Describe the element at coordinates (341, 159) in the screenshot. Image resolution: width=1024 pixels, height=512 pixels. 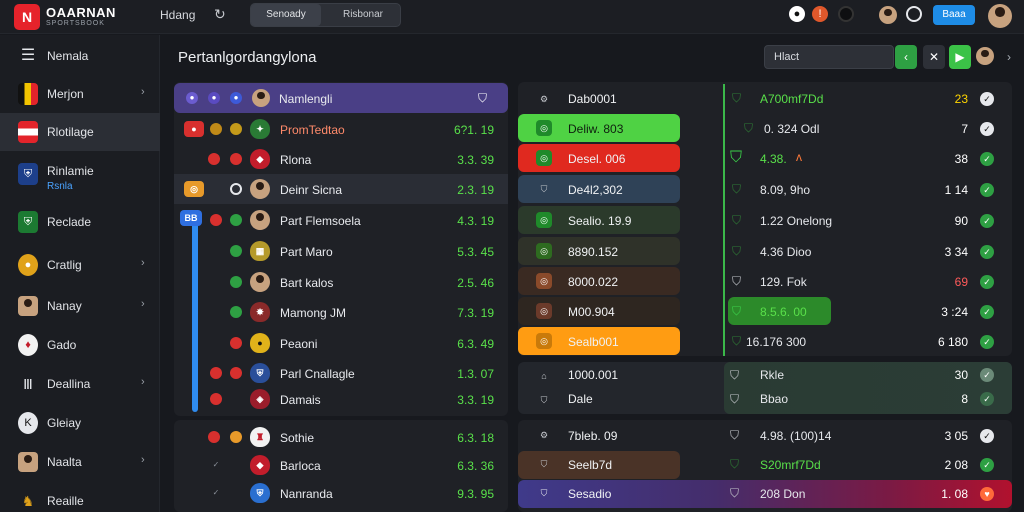
I see `table-row: ◆ Rlona 3.3. 39` at that location.